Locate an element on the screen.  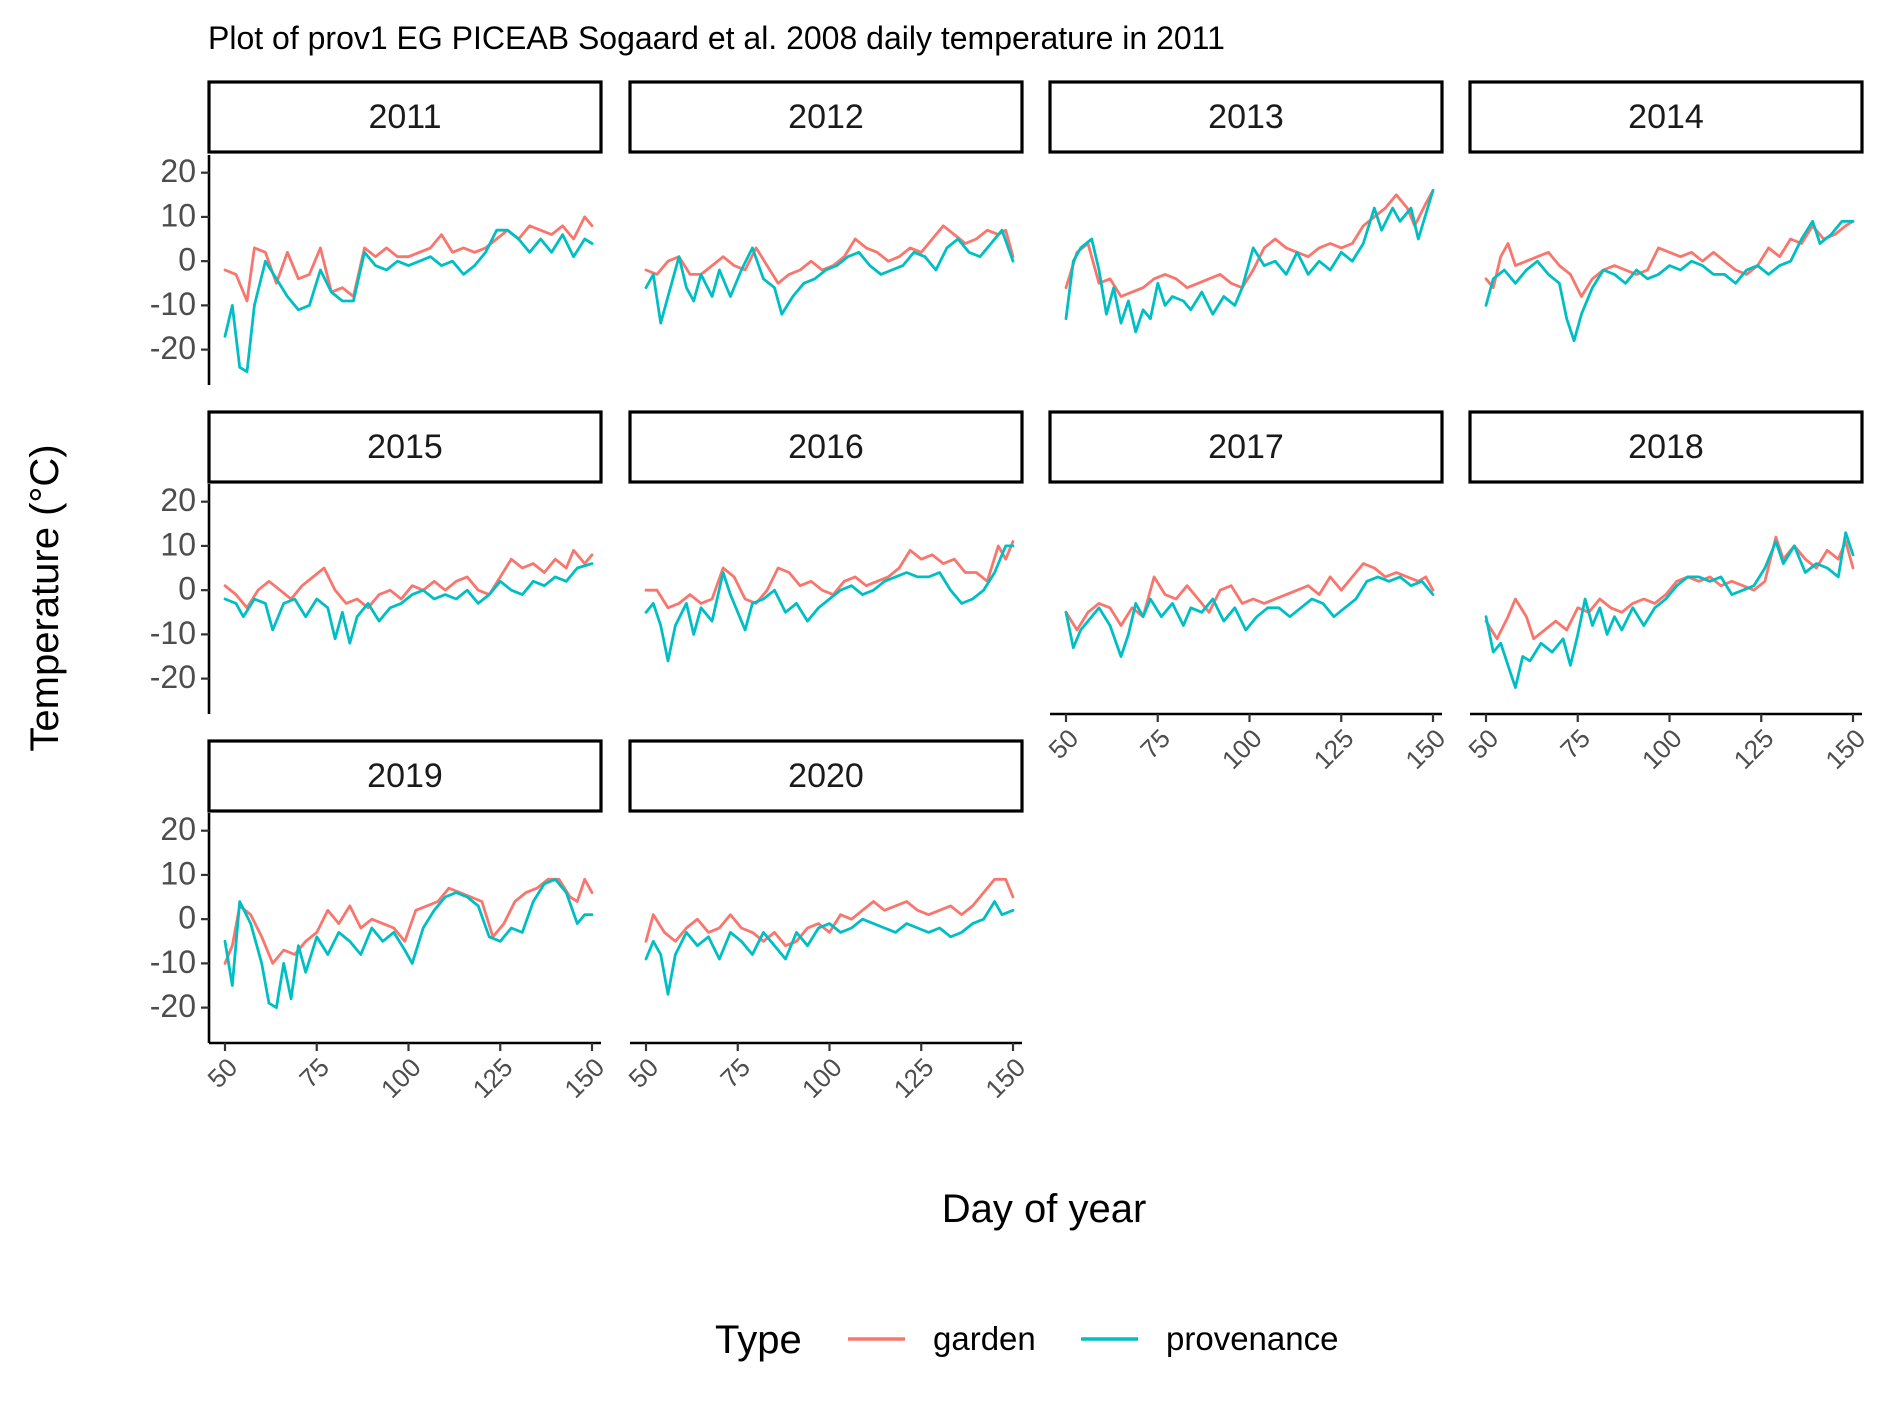
legend: Type garden provenance is located at coordinates (1026, 1340).